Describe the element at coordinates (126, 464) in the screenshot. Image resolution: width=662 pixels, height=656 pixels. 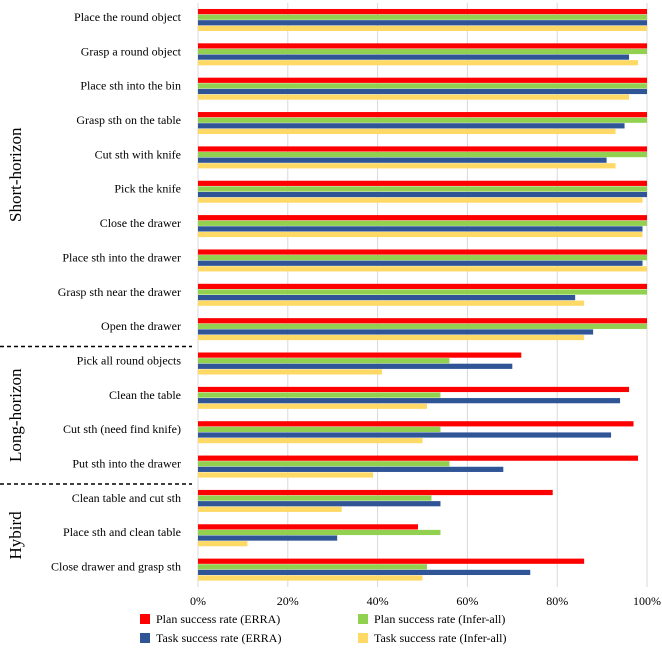
I see `category-label: Put sth into the drawer` at that location.